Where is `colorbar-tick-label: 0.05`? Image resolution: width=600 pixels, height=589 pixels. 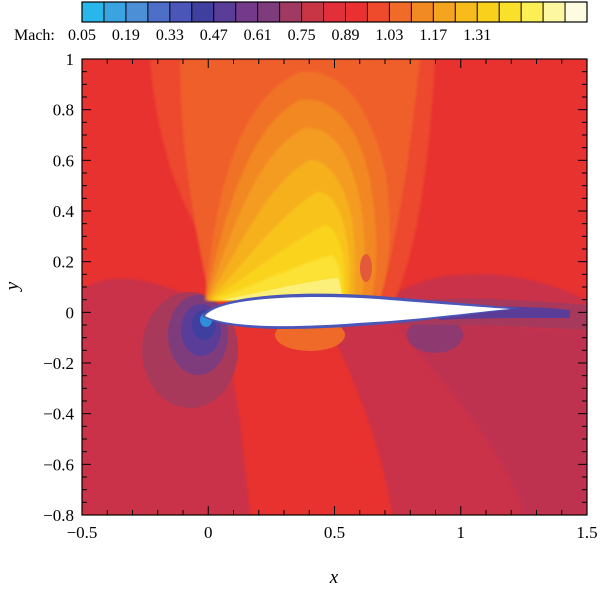 colorbar-tick-label: 0.05 is located at coordinates (82, 35).